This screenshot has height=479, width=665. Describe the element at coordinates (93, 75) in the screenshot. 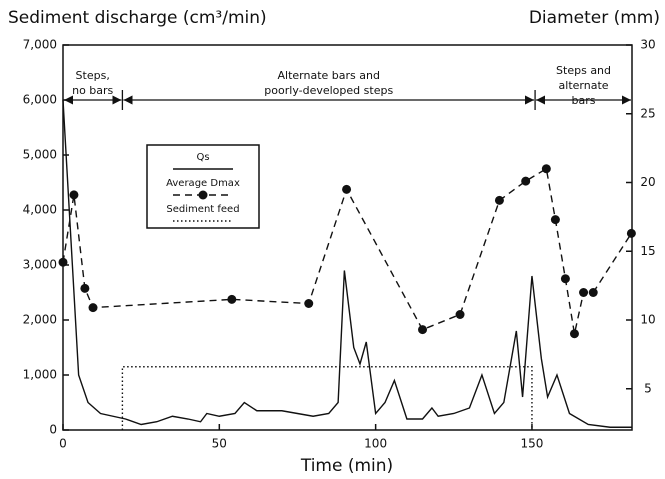

I see `region-label: Steps,` at that location.